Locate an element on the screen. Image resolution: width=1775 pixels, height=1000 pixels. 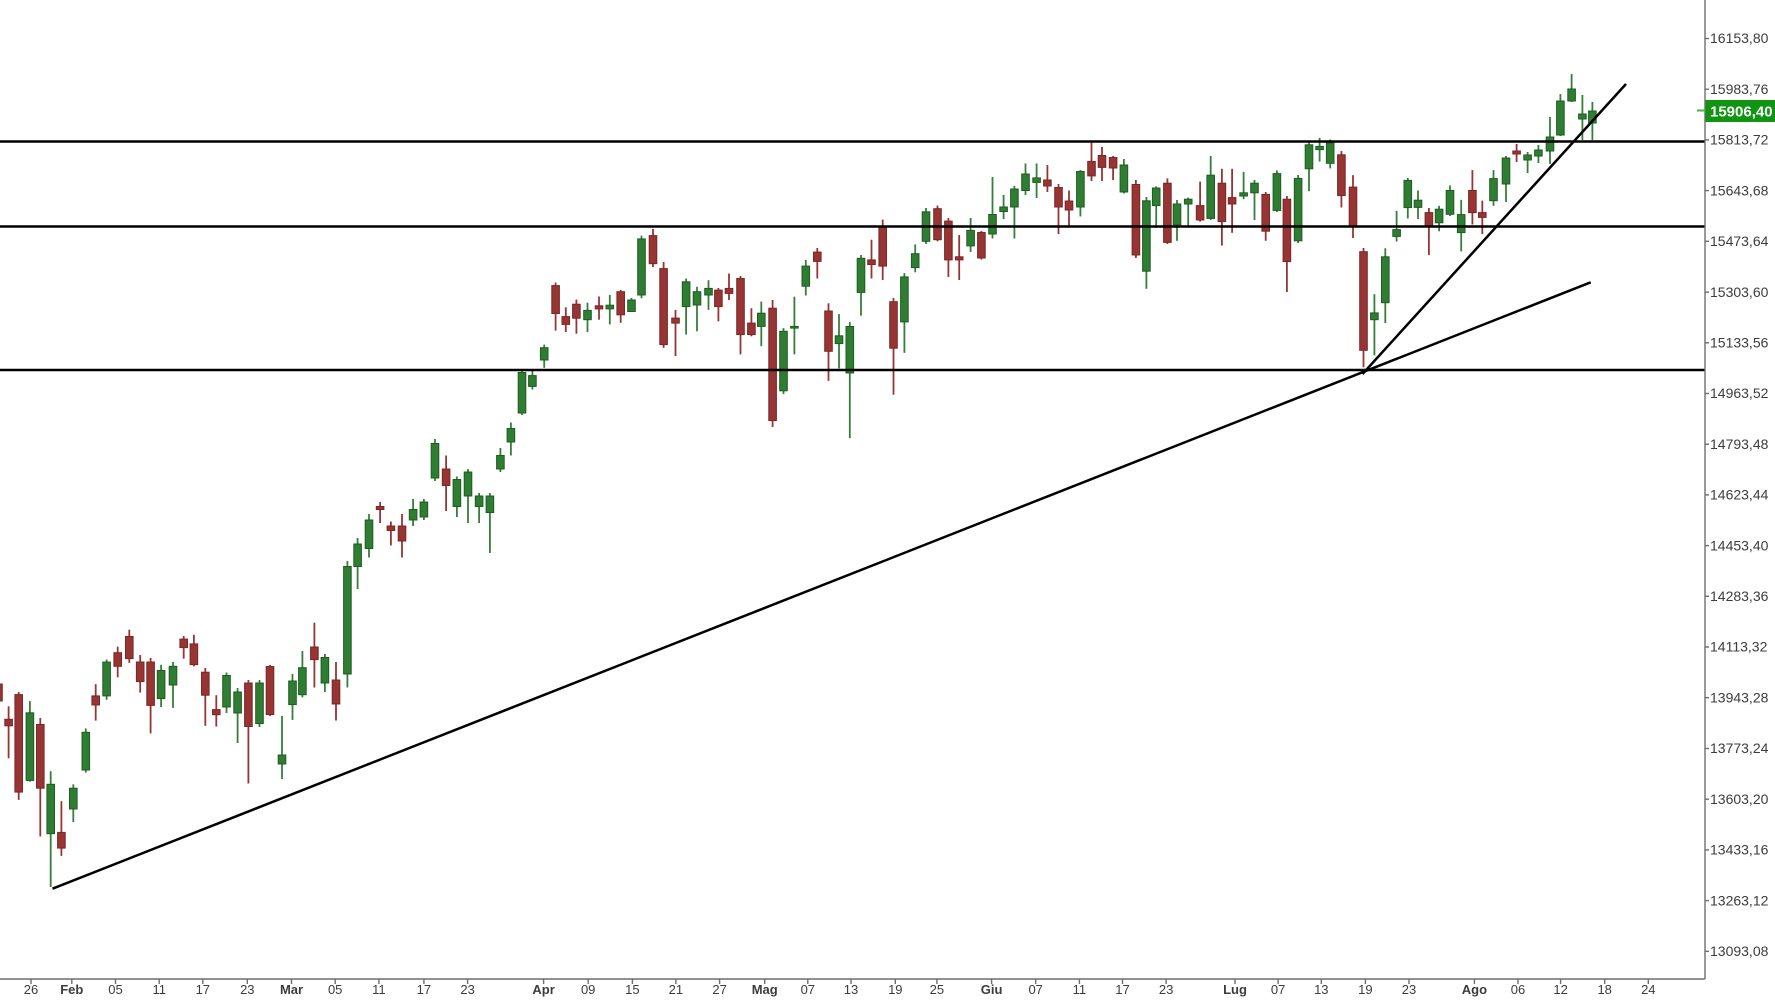
svg-text: 12 is located at coordinates (1560, 989).